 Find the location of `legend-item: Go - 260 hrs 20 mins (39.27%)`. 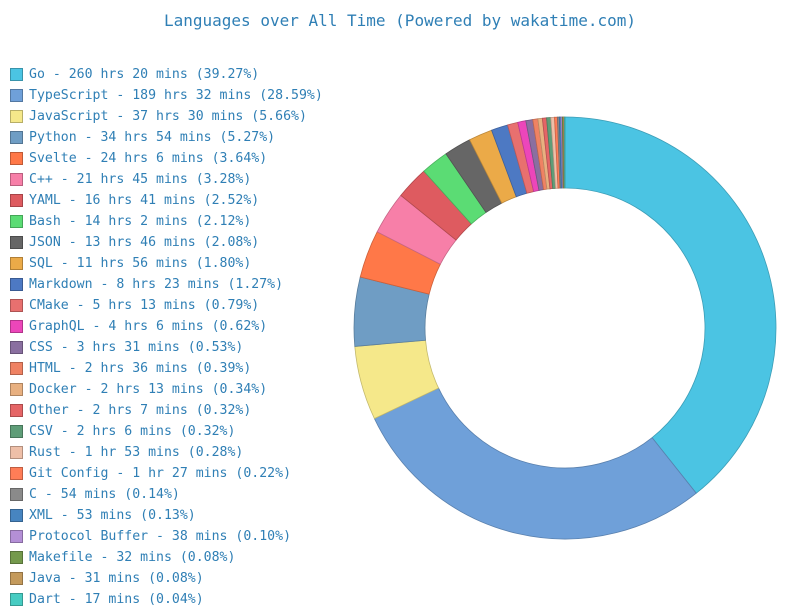

legend-item: Go - 260 hrs 20 mins (39.27%) is located at coordinates (180, 74).